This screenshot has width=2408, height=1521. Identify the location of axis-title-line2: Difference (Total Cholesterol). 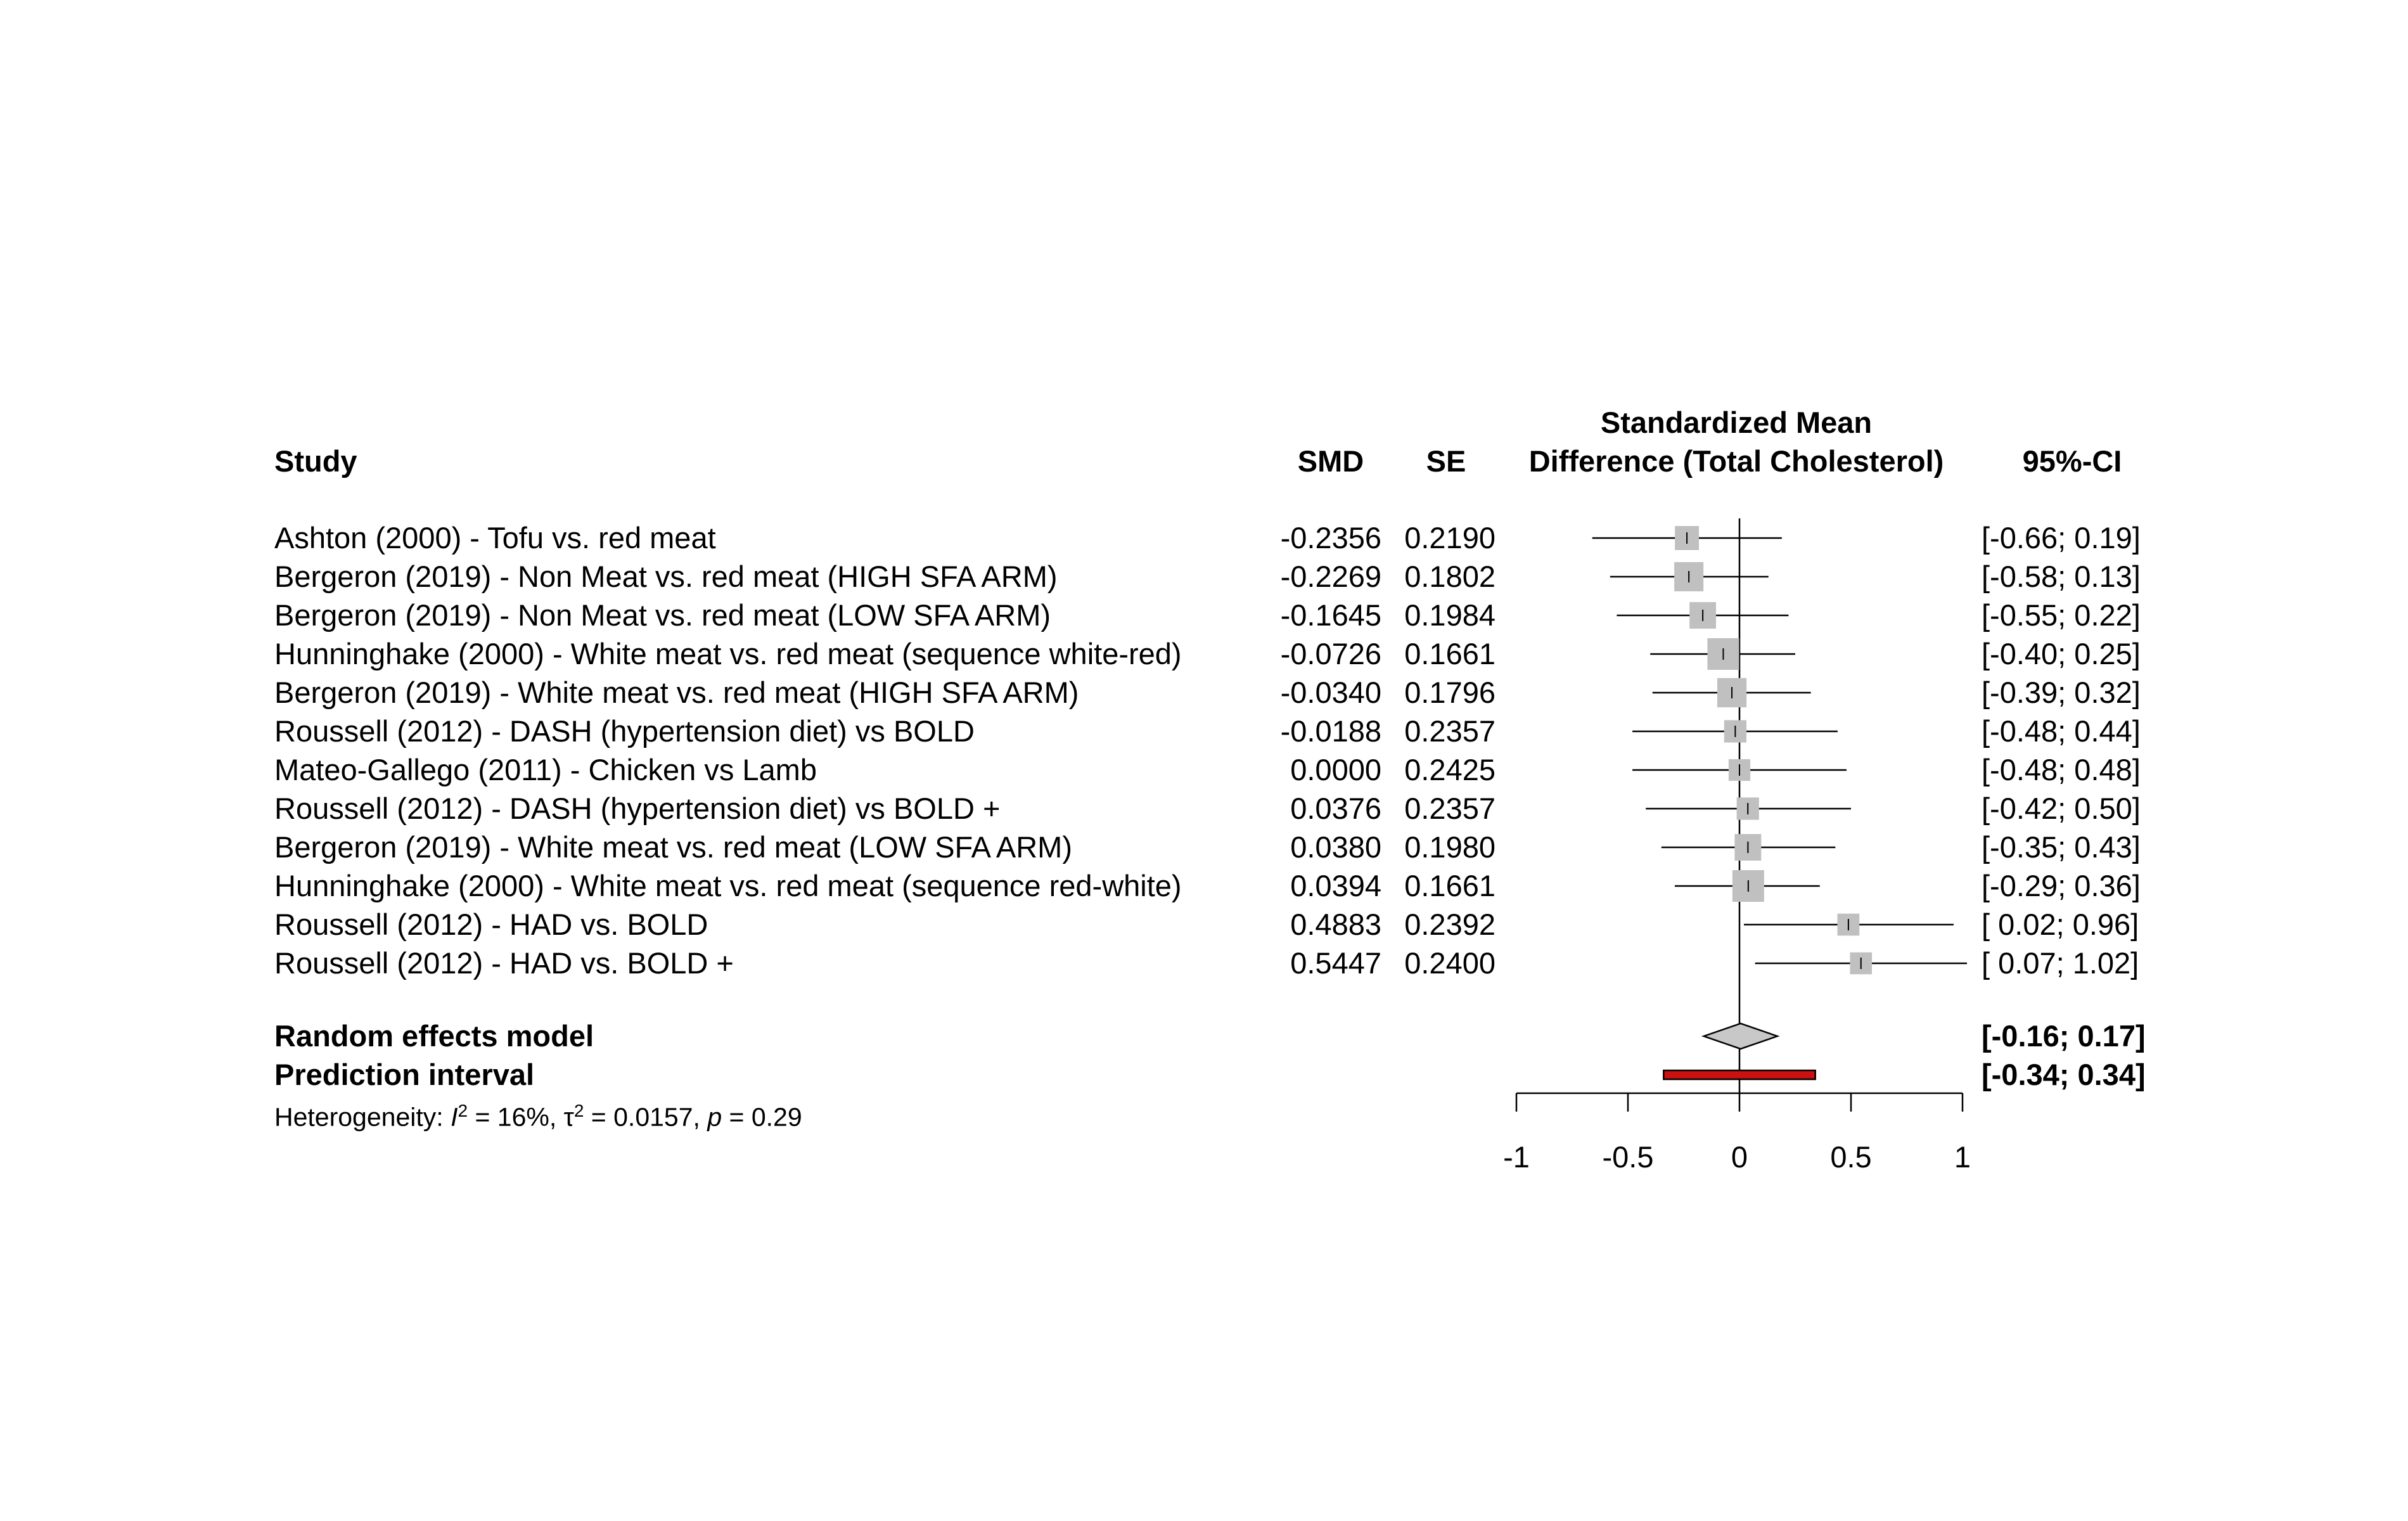
(1736, 461).